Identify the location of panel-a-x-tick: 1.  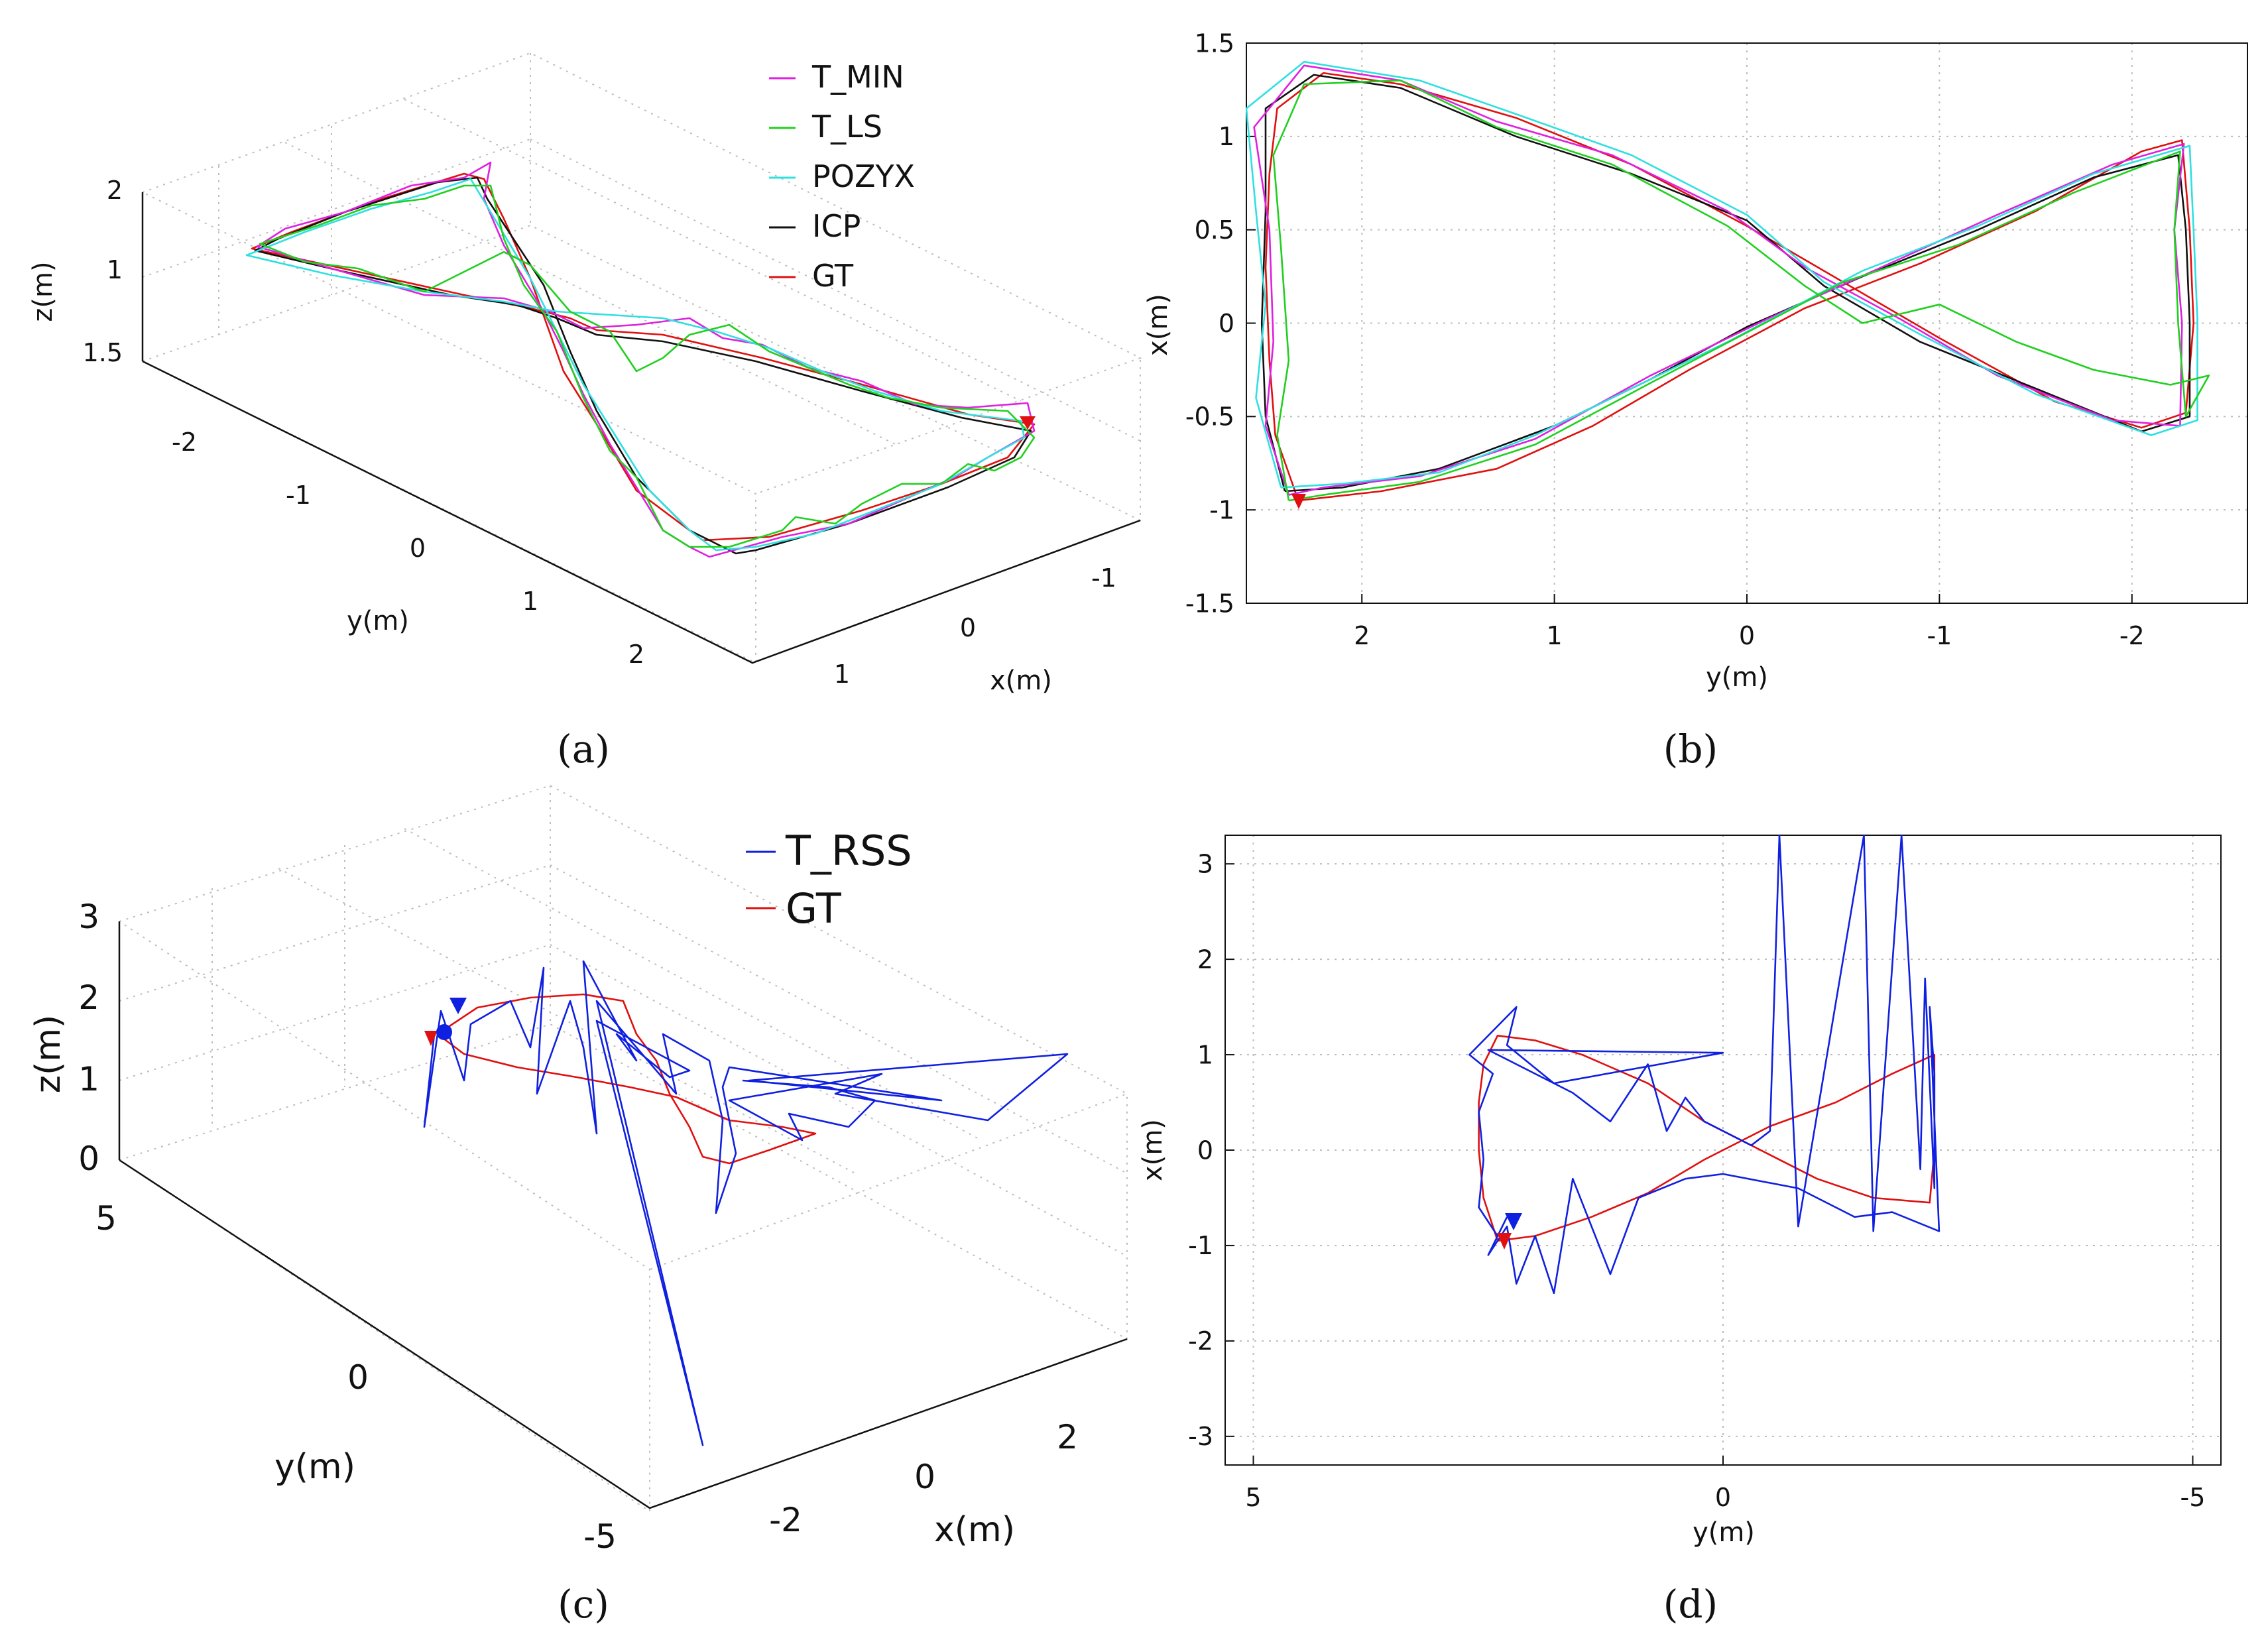
(842, 674).